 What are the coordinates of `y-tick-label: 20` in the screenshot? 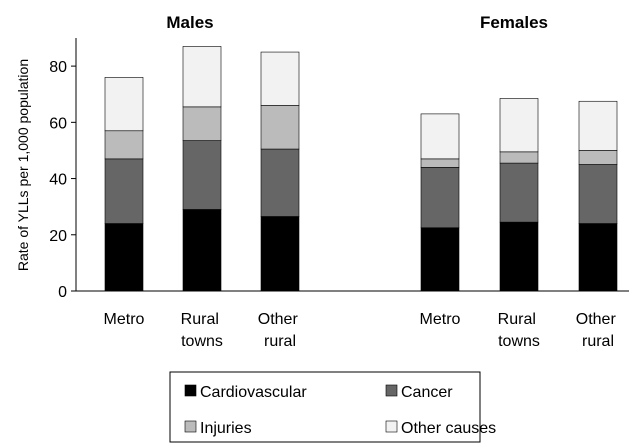 It's located at (58, 236).